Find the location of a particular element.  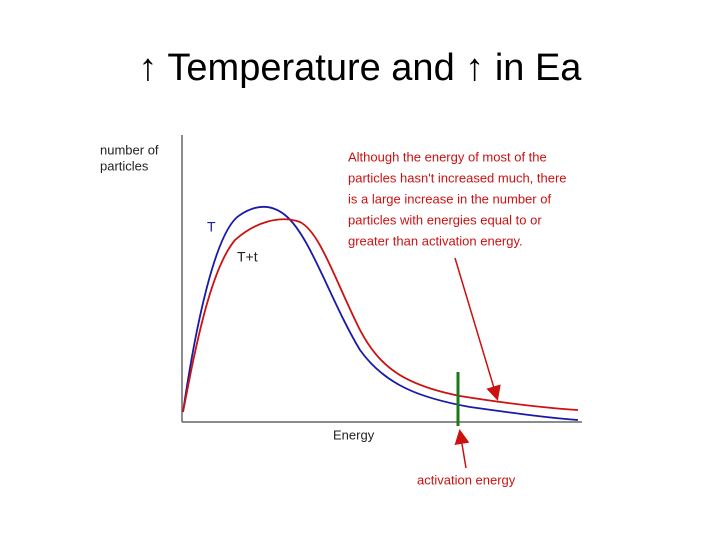

annotation-line: particles hasn't increased much, there is located at coordinates (457, 177).